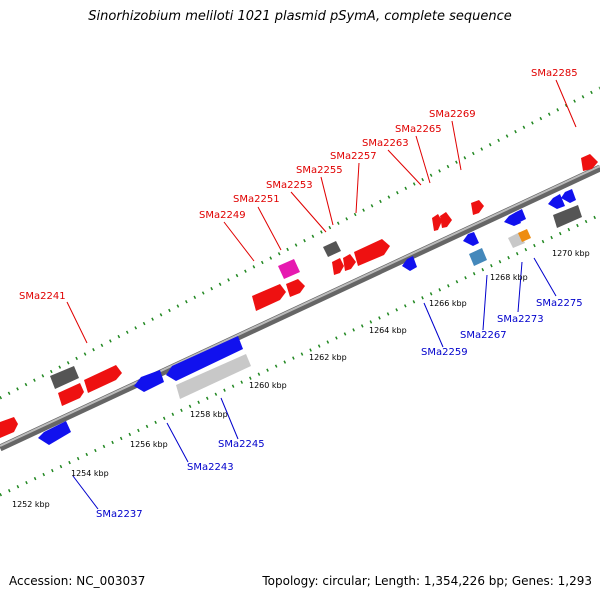  Describe the element at coordinates (509, 277) in the screenshot. I see `scale-tick-label: 1268 kbp` at that location.